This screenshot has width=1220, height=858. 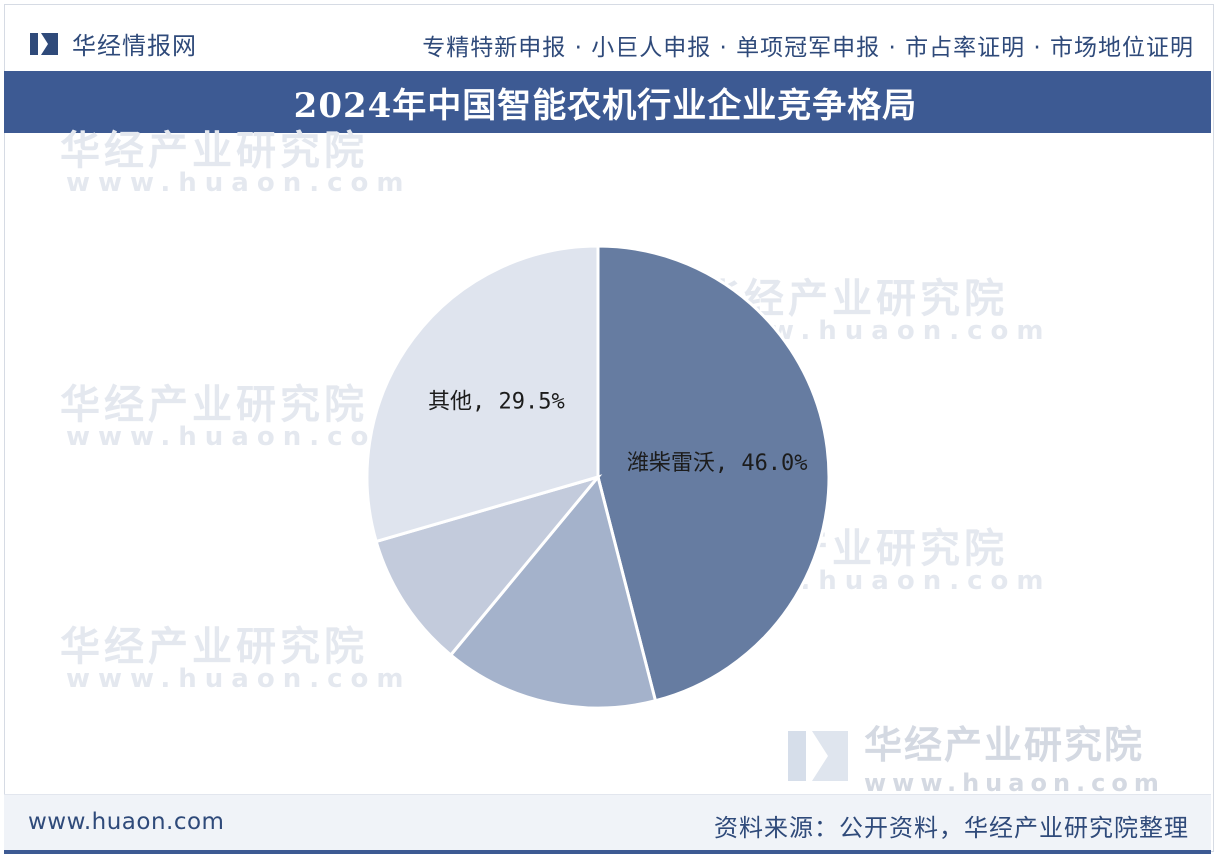 What do you see at coordinates (607, 852) in the screenshot?
I see `footer-accent-line` at bounding box center [607, 852].